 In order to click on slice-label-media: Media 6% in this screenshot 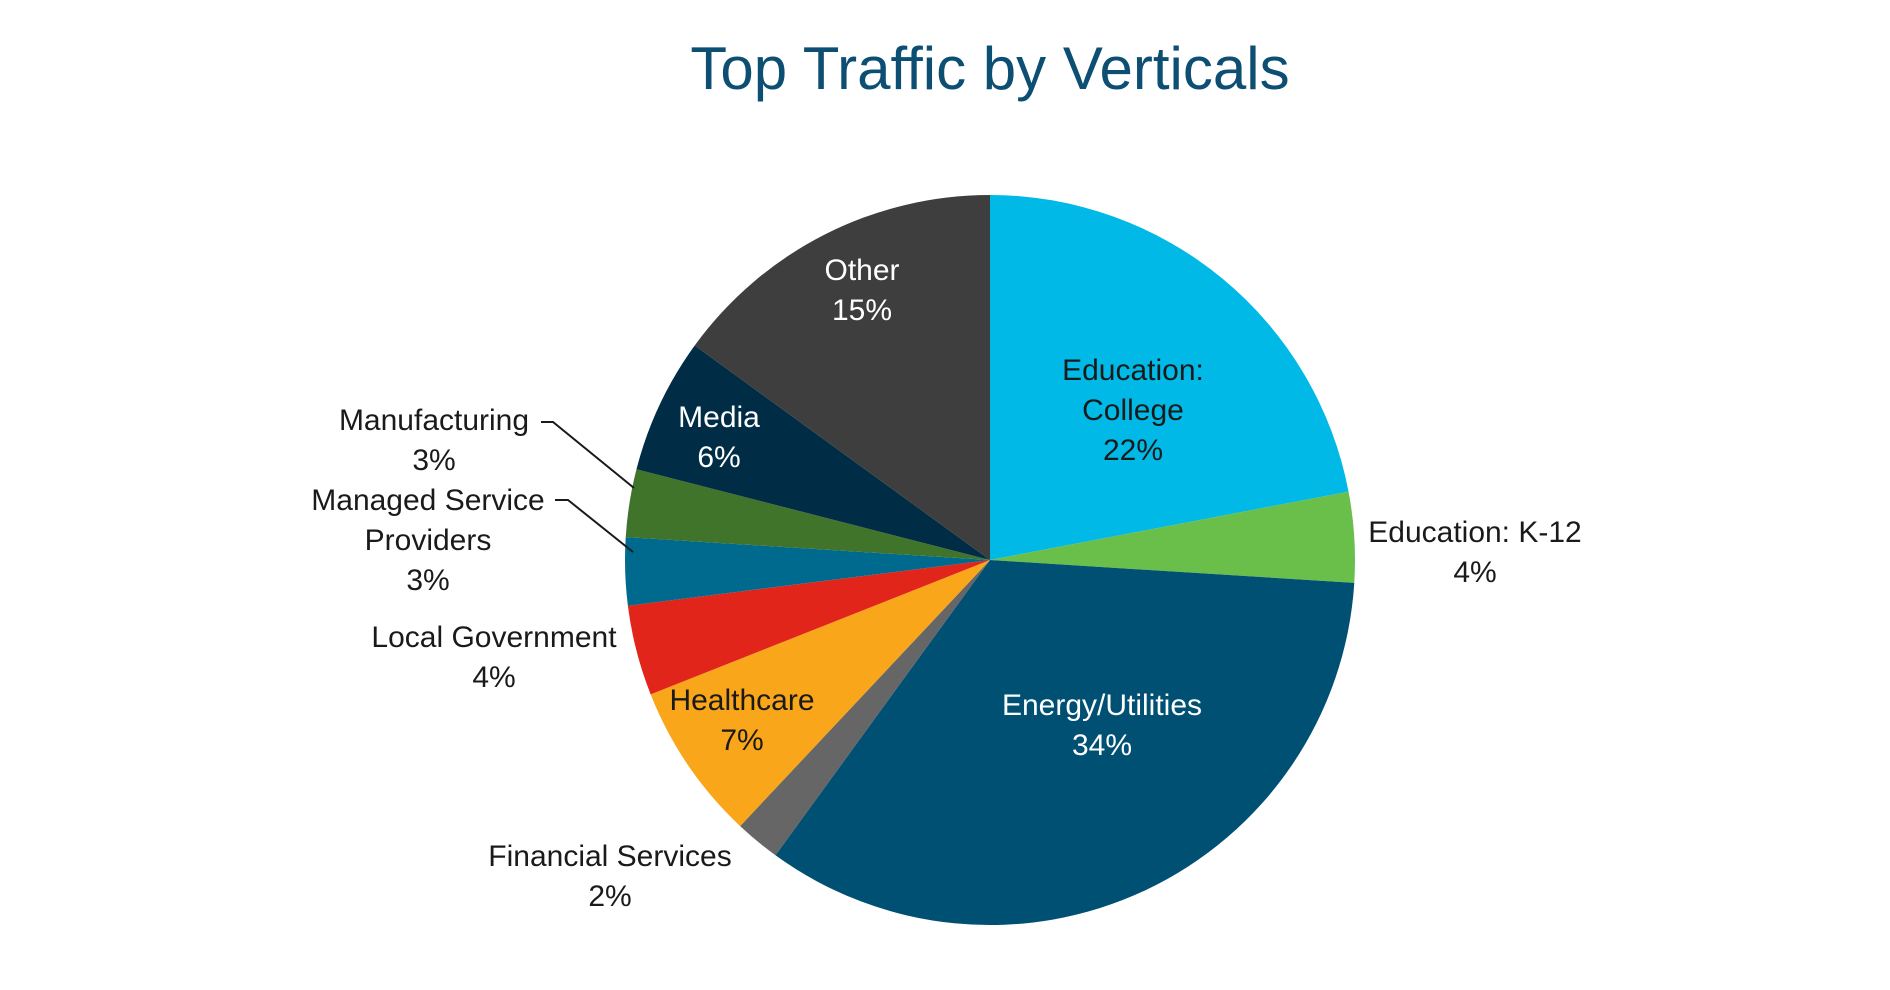, I will do `click(719, 437)`.